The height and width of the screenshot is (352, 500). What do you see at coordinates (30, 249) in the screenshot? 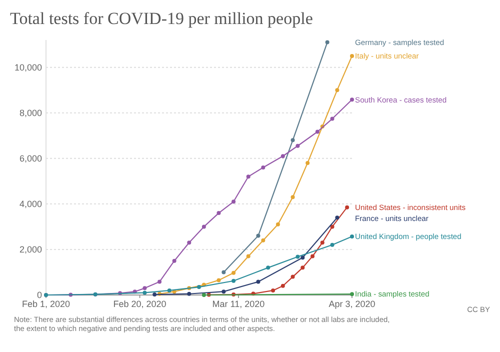
I see `y-tick-label: 2,000` at bounding box center [30, 249].